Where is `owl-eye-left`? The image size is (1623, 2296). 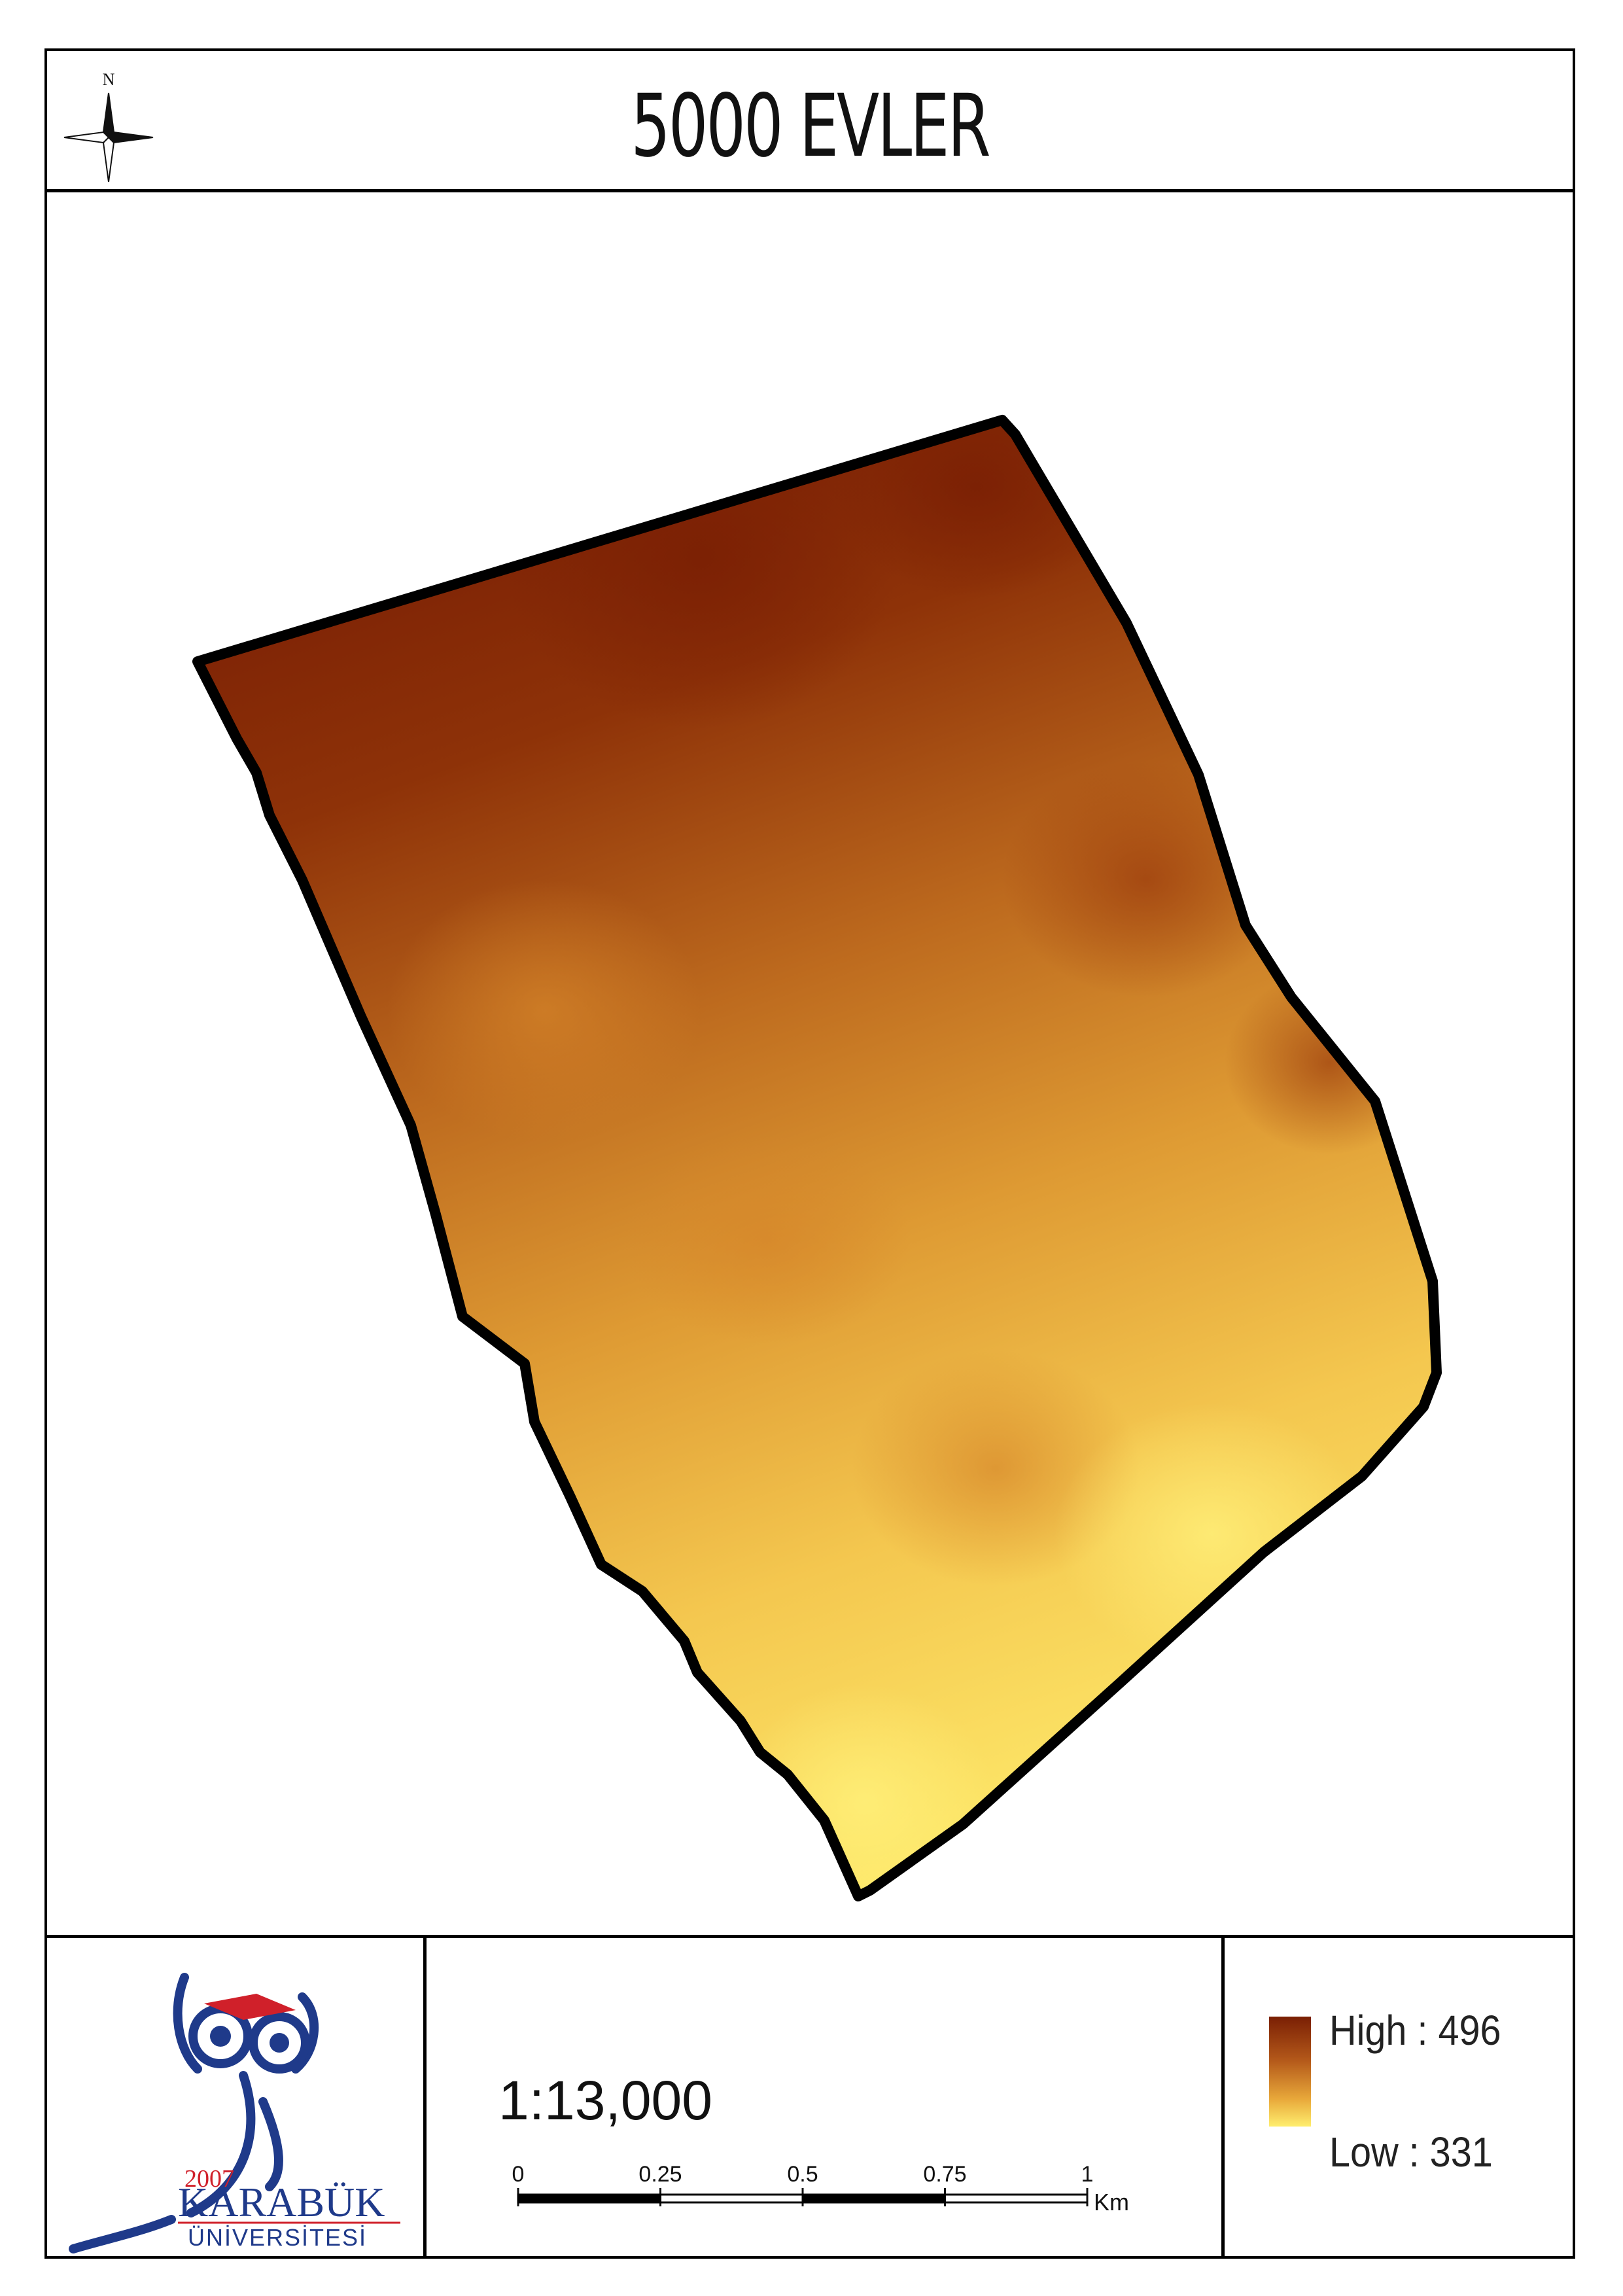
owl-eye-left is located at coordinates (221, 2036).